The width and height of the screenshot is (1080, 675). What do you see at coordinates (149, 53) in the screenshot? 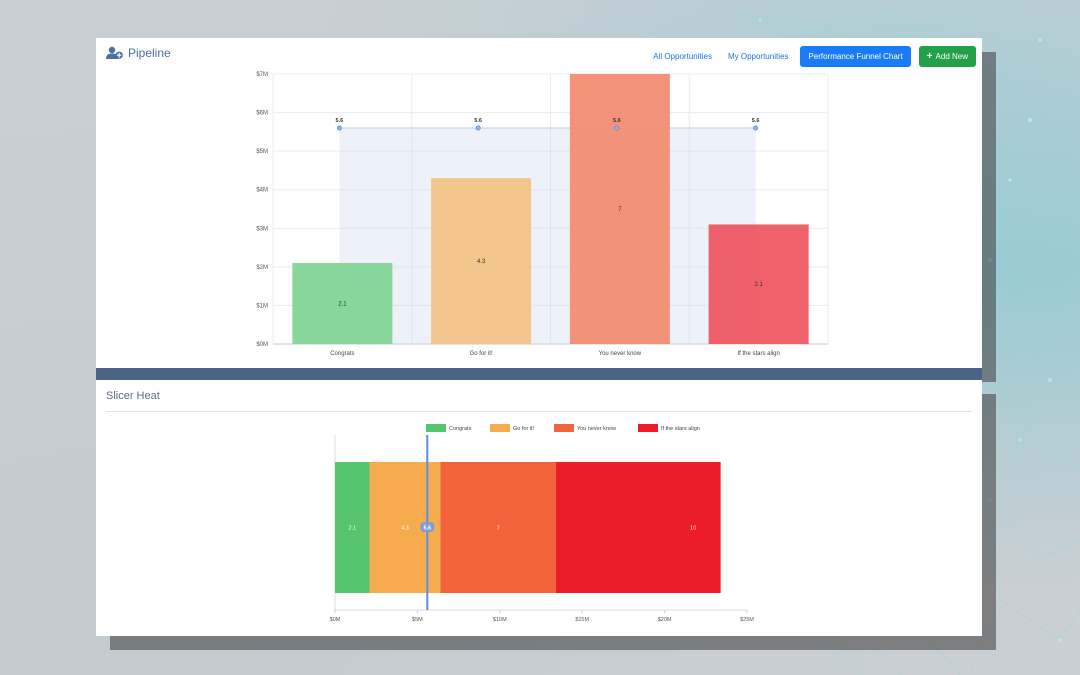
I see `page-title: Pipeline` at bounding box center [149, 53].